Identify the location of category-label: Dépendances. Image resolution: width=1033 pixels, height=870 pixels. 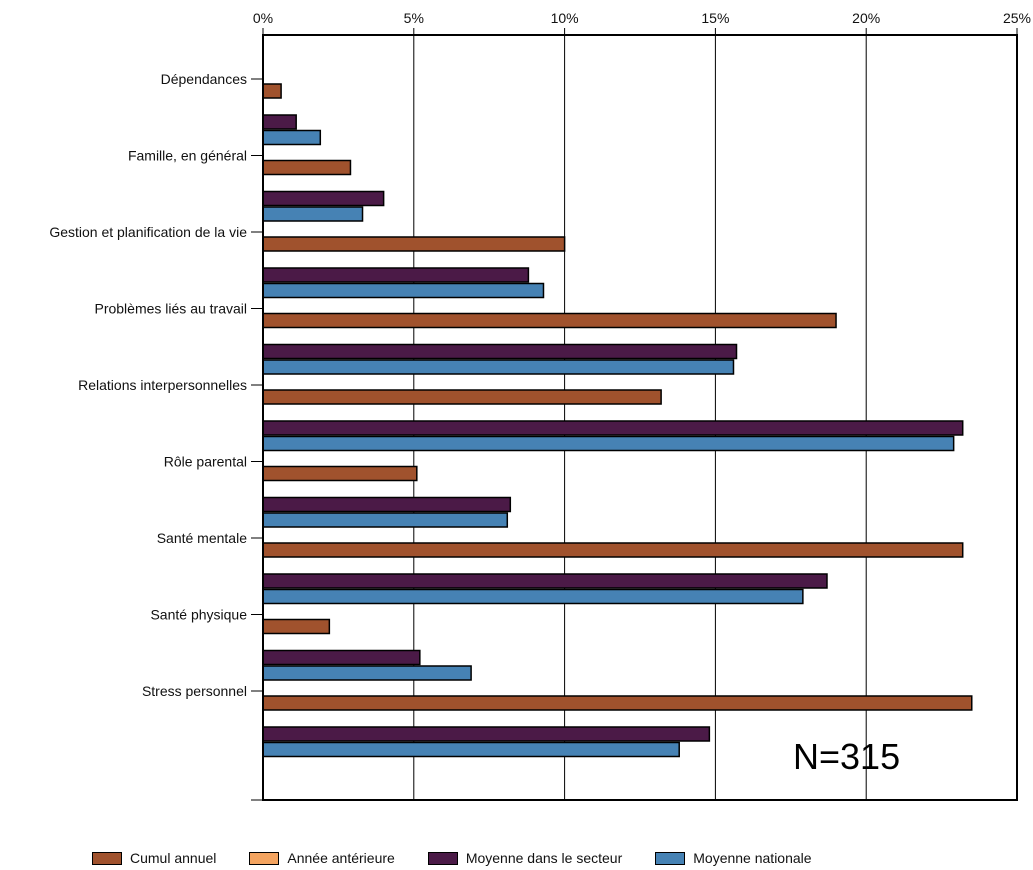
(204, 79).